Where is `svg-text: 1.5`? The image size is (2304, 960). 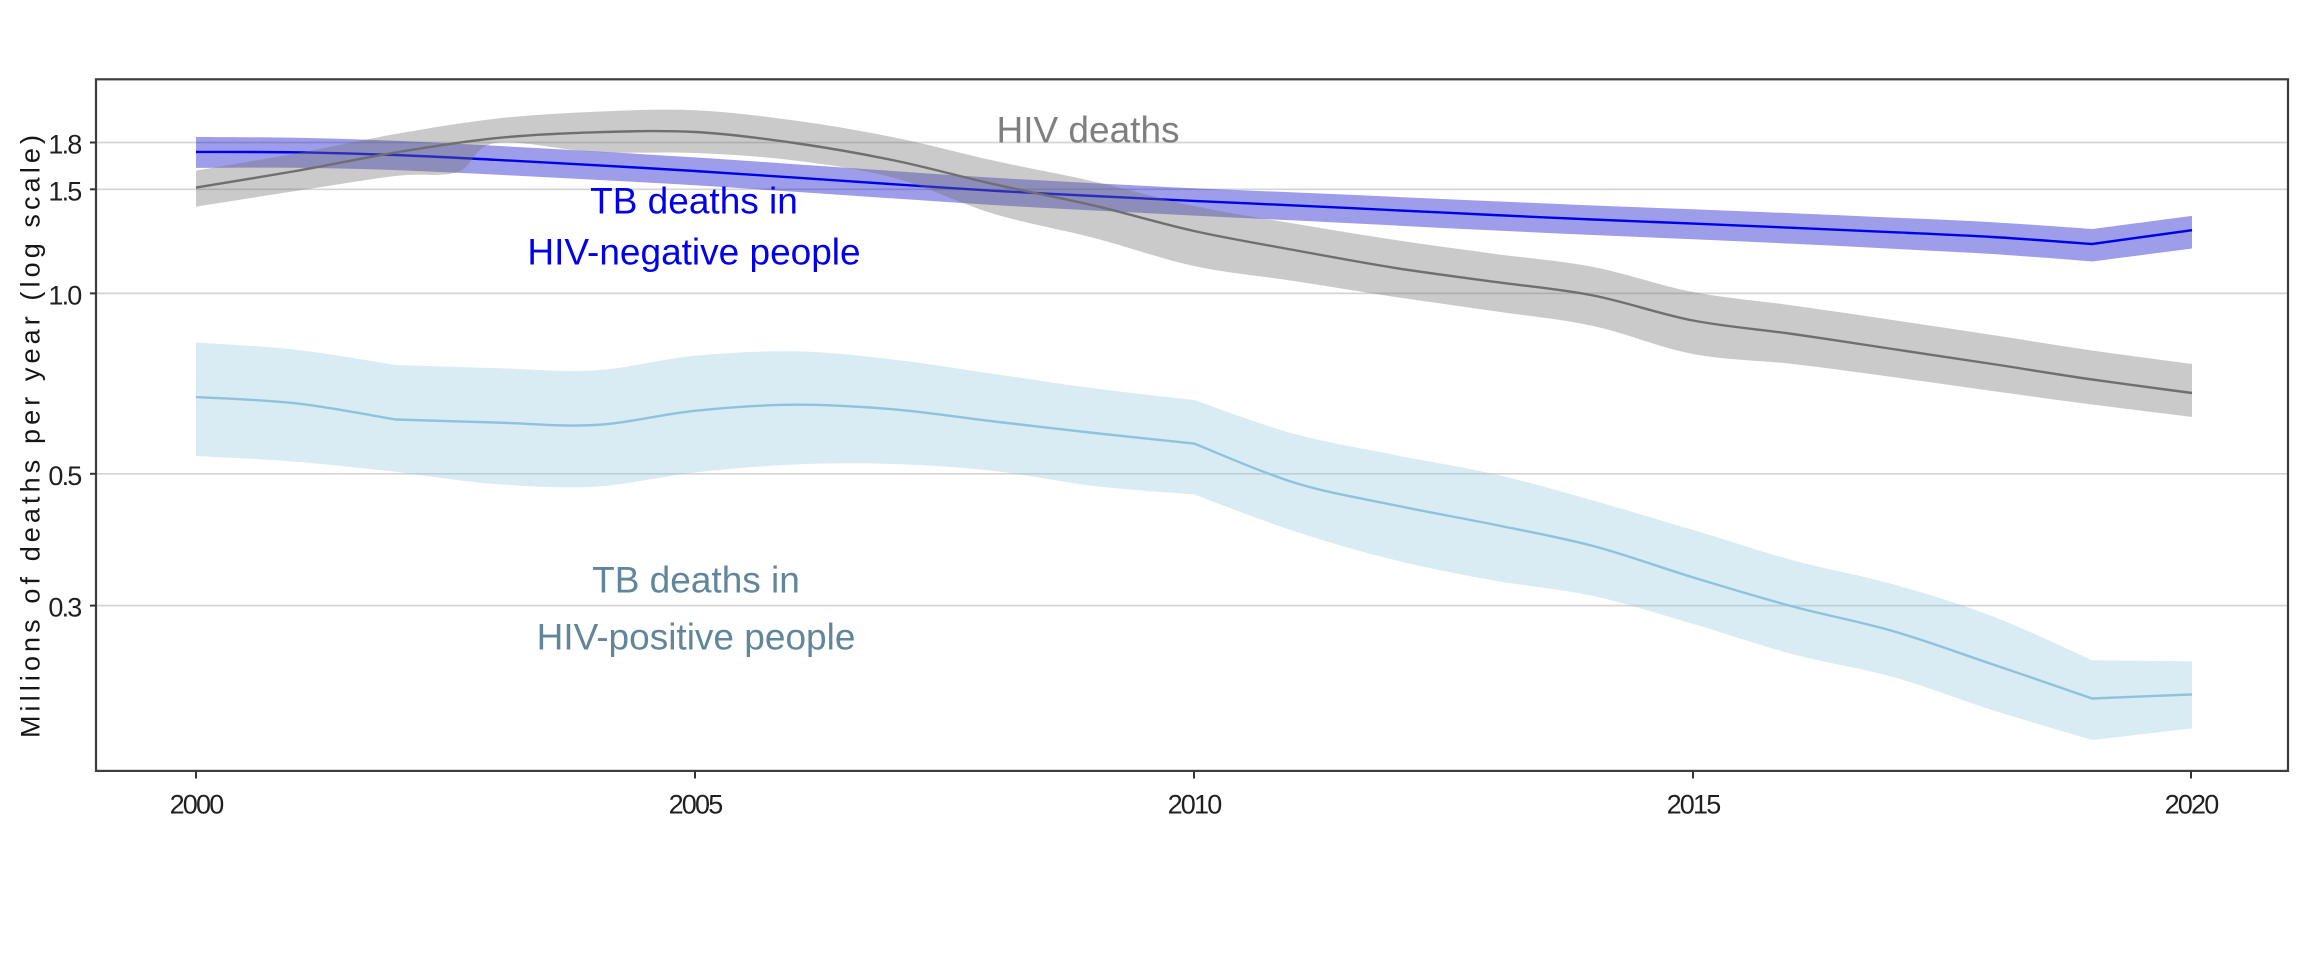 svg-text: 1.5 is located at coordinates (64, 191).